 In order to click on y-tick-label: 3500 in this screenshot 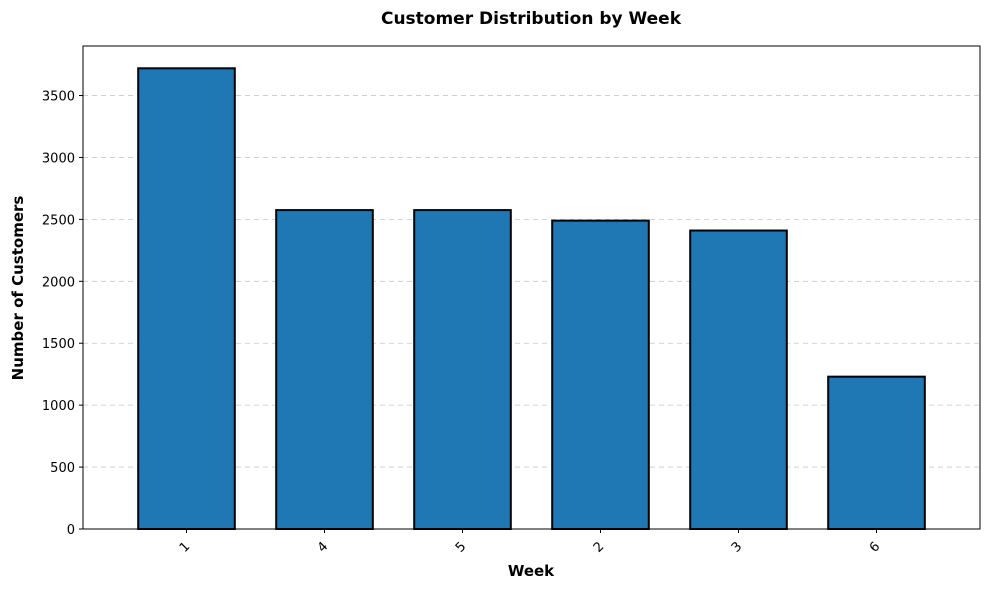, I will do `click(58, 97)`.